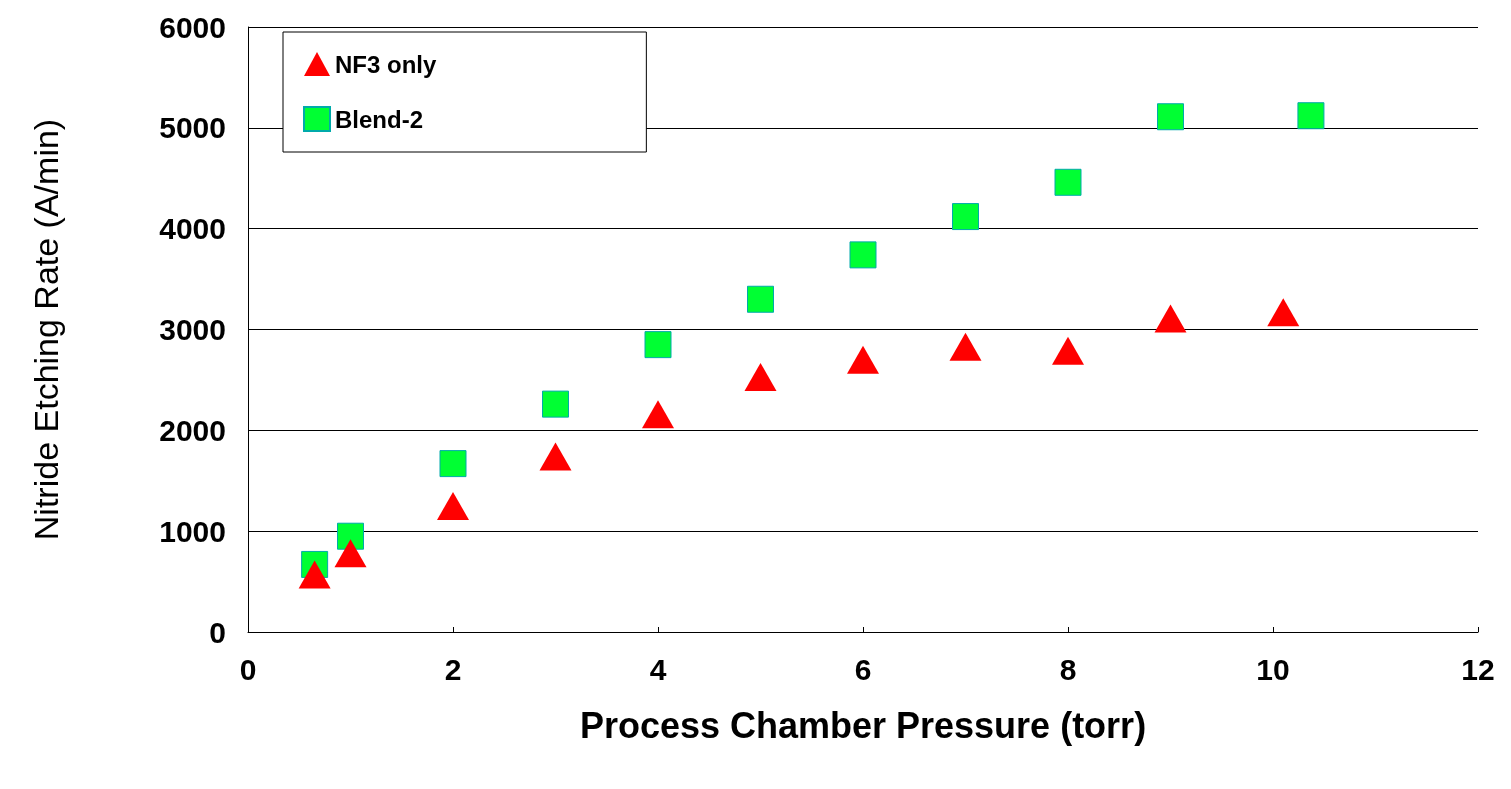  Describe the element at coordinates (1068, 669) in the screenshot. I see `x-tick-label: 8` at that location.